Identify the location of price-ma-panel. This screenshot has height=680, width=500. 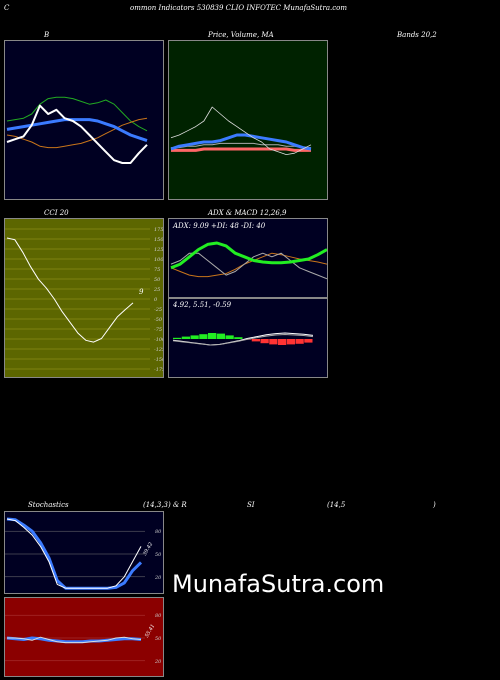
(248, 120).